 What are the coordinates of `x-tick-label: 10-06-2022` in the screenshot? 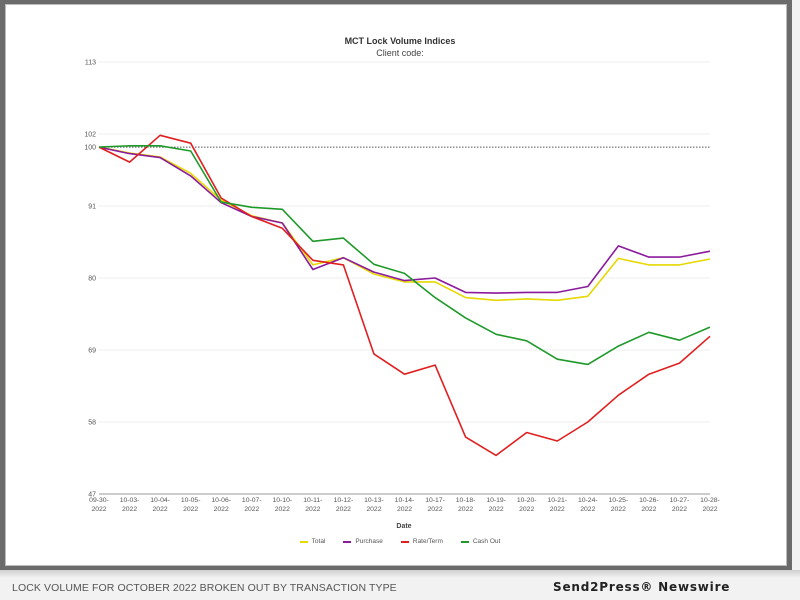 It's located at (221, 505).